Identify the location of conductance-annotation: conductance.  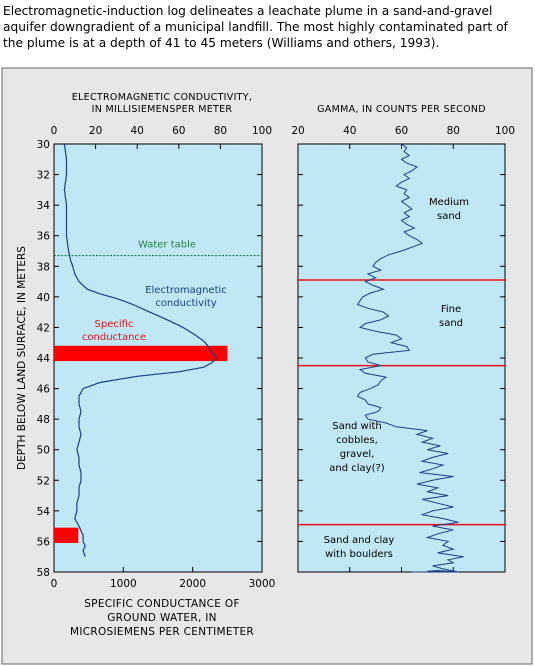
(114, 337).